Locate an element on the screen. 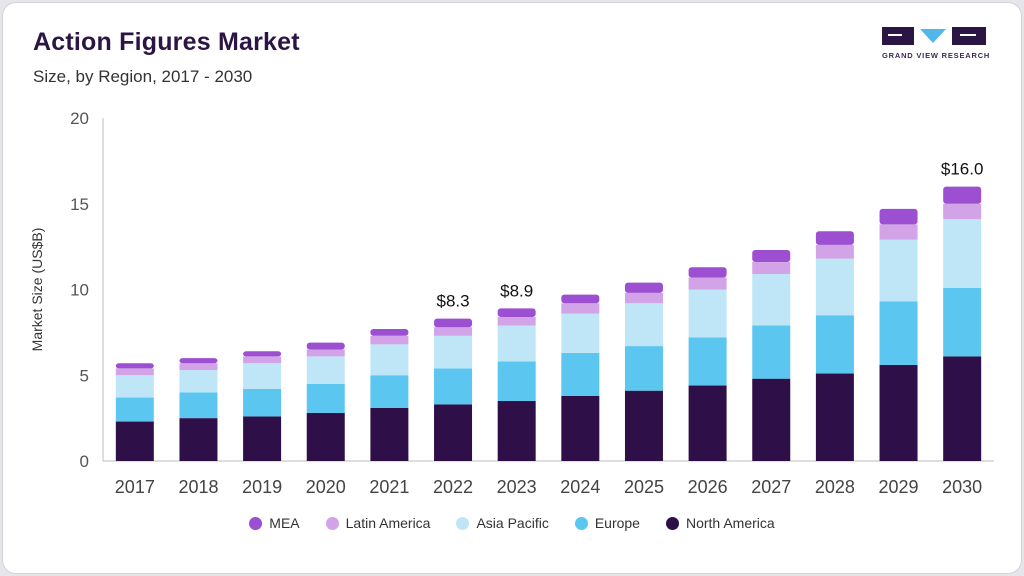 This screenshot has height=576, width=1024. legend-label: MEA is located at coordinates (284, 523).